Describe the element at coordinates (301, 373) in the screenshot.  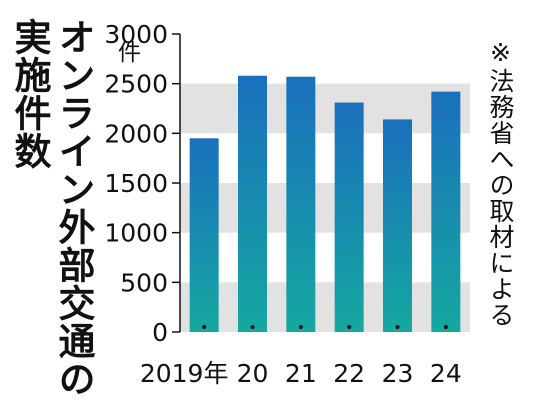
I see `x-tick-label: 21` at that location.